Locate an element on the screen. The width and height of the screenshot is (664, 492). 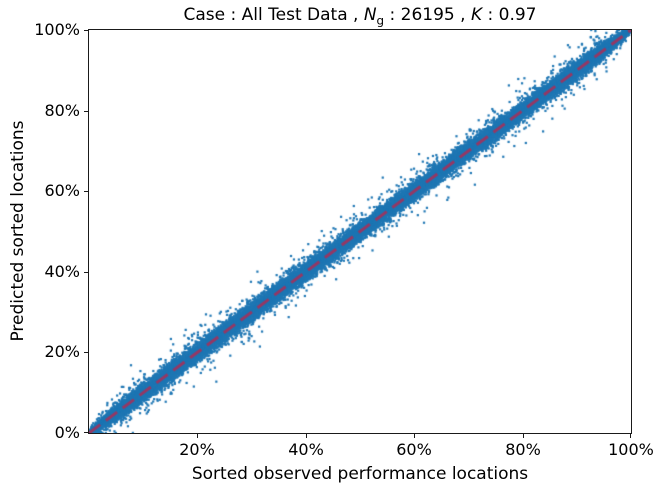
title-k-symbol: K is located at coordinates (476, 15).